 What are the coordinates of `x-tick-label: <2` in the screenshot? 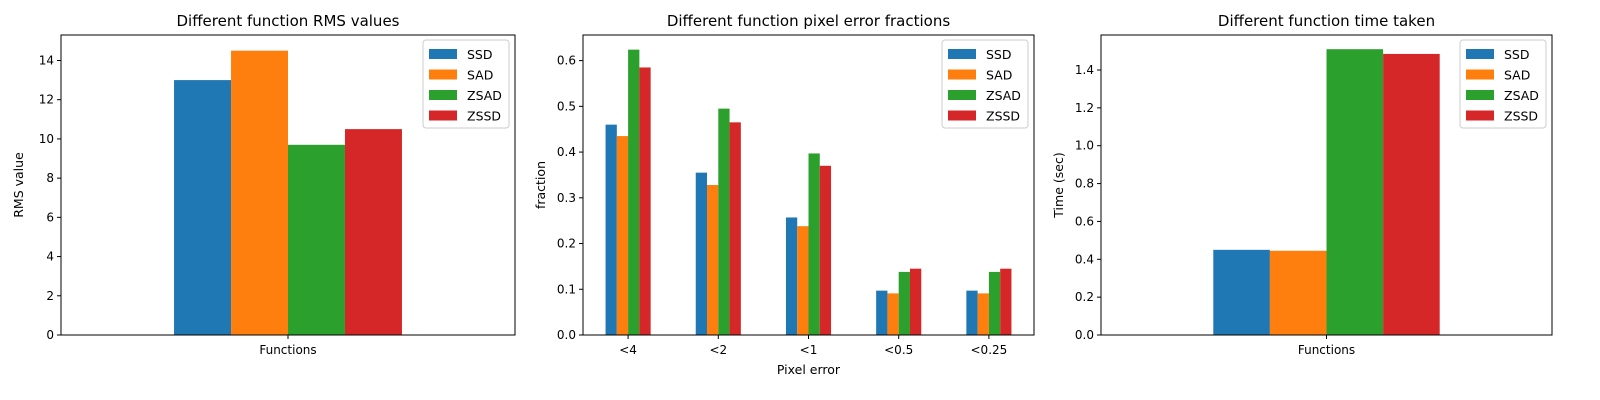 It's located at (718, 350).